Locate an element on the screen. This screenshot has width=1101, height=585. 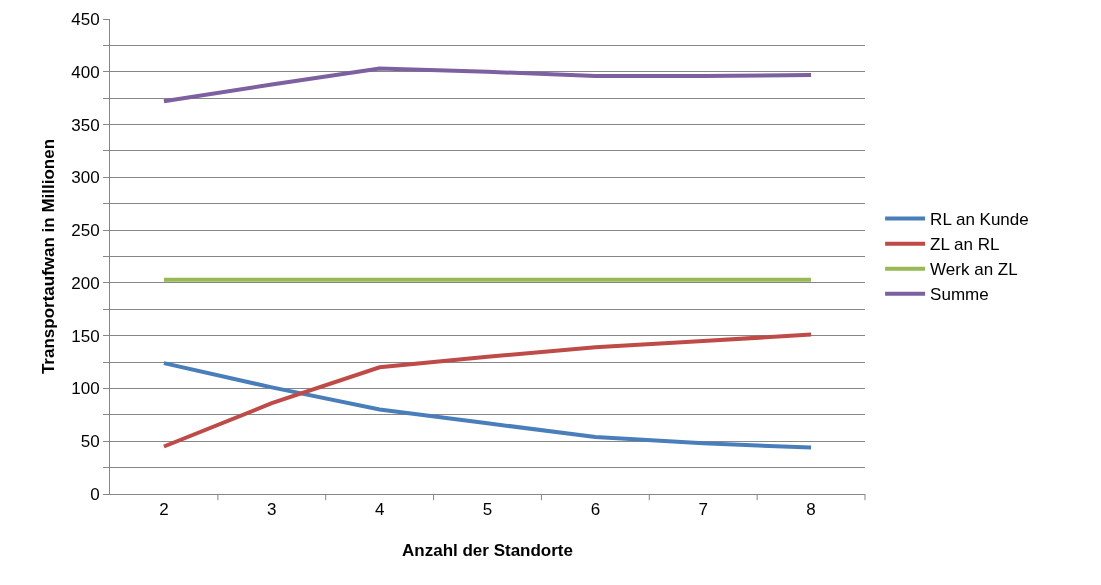
y-tick-label: 250 is located at coordinates (85, 231).